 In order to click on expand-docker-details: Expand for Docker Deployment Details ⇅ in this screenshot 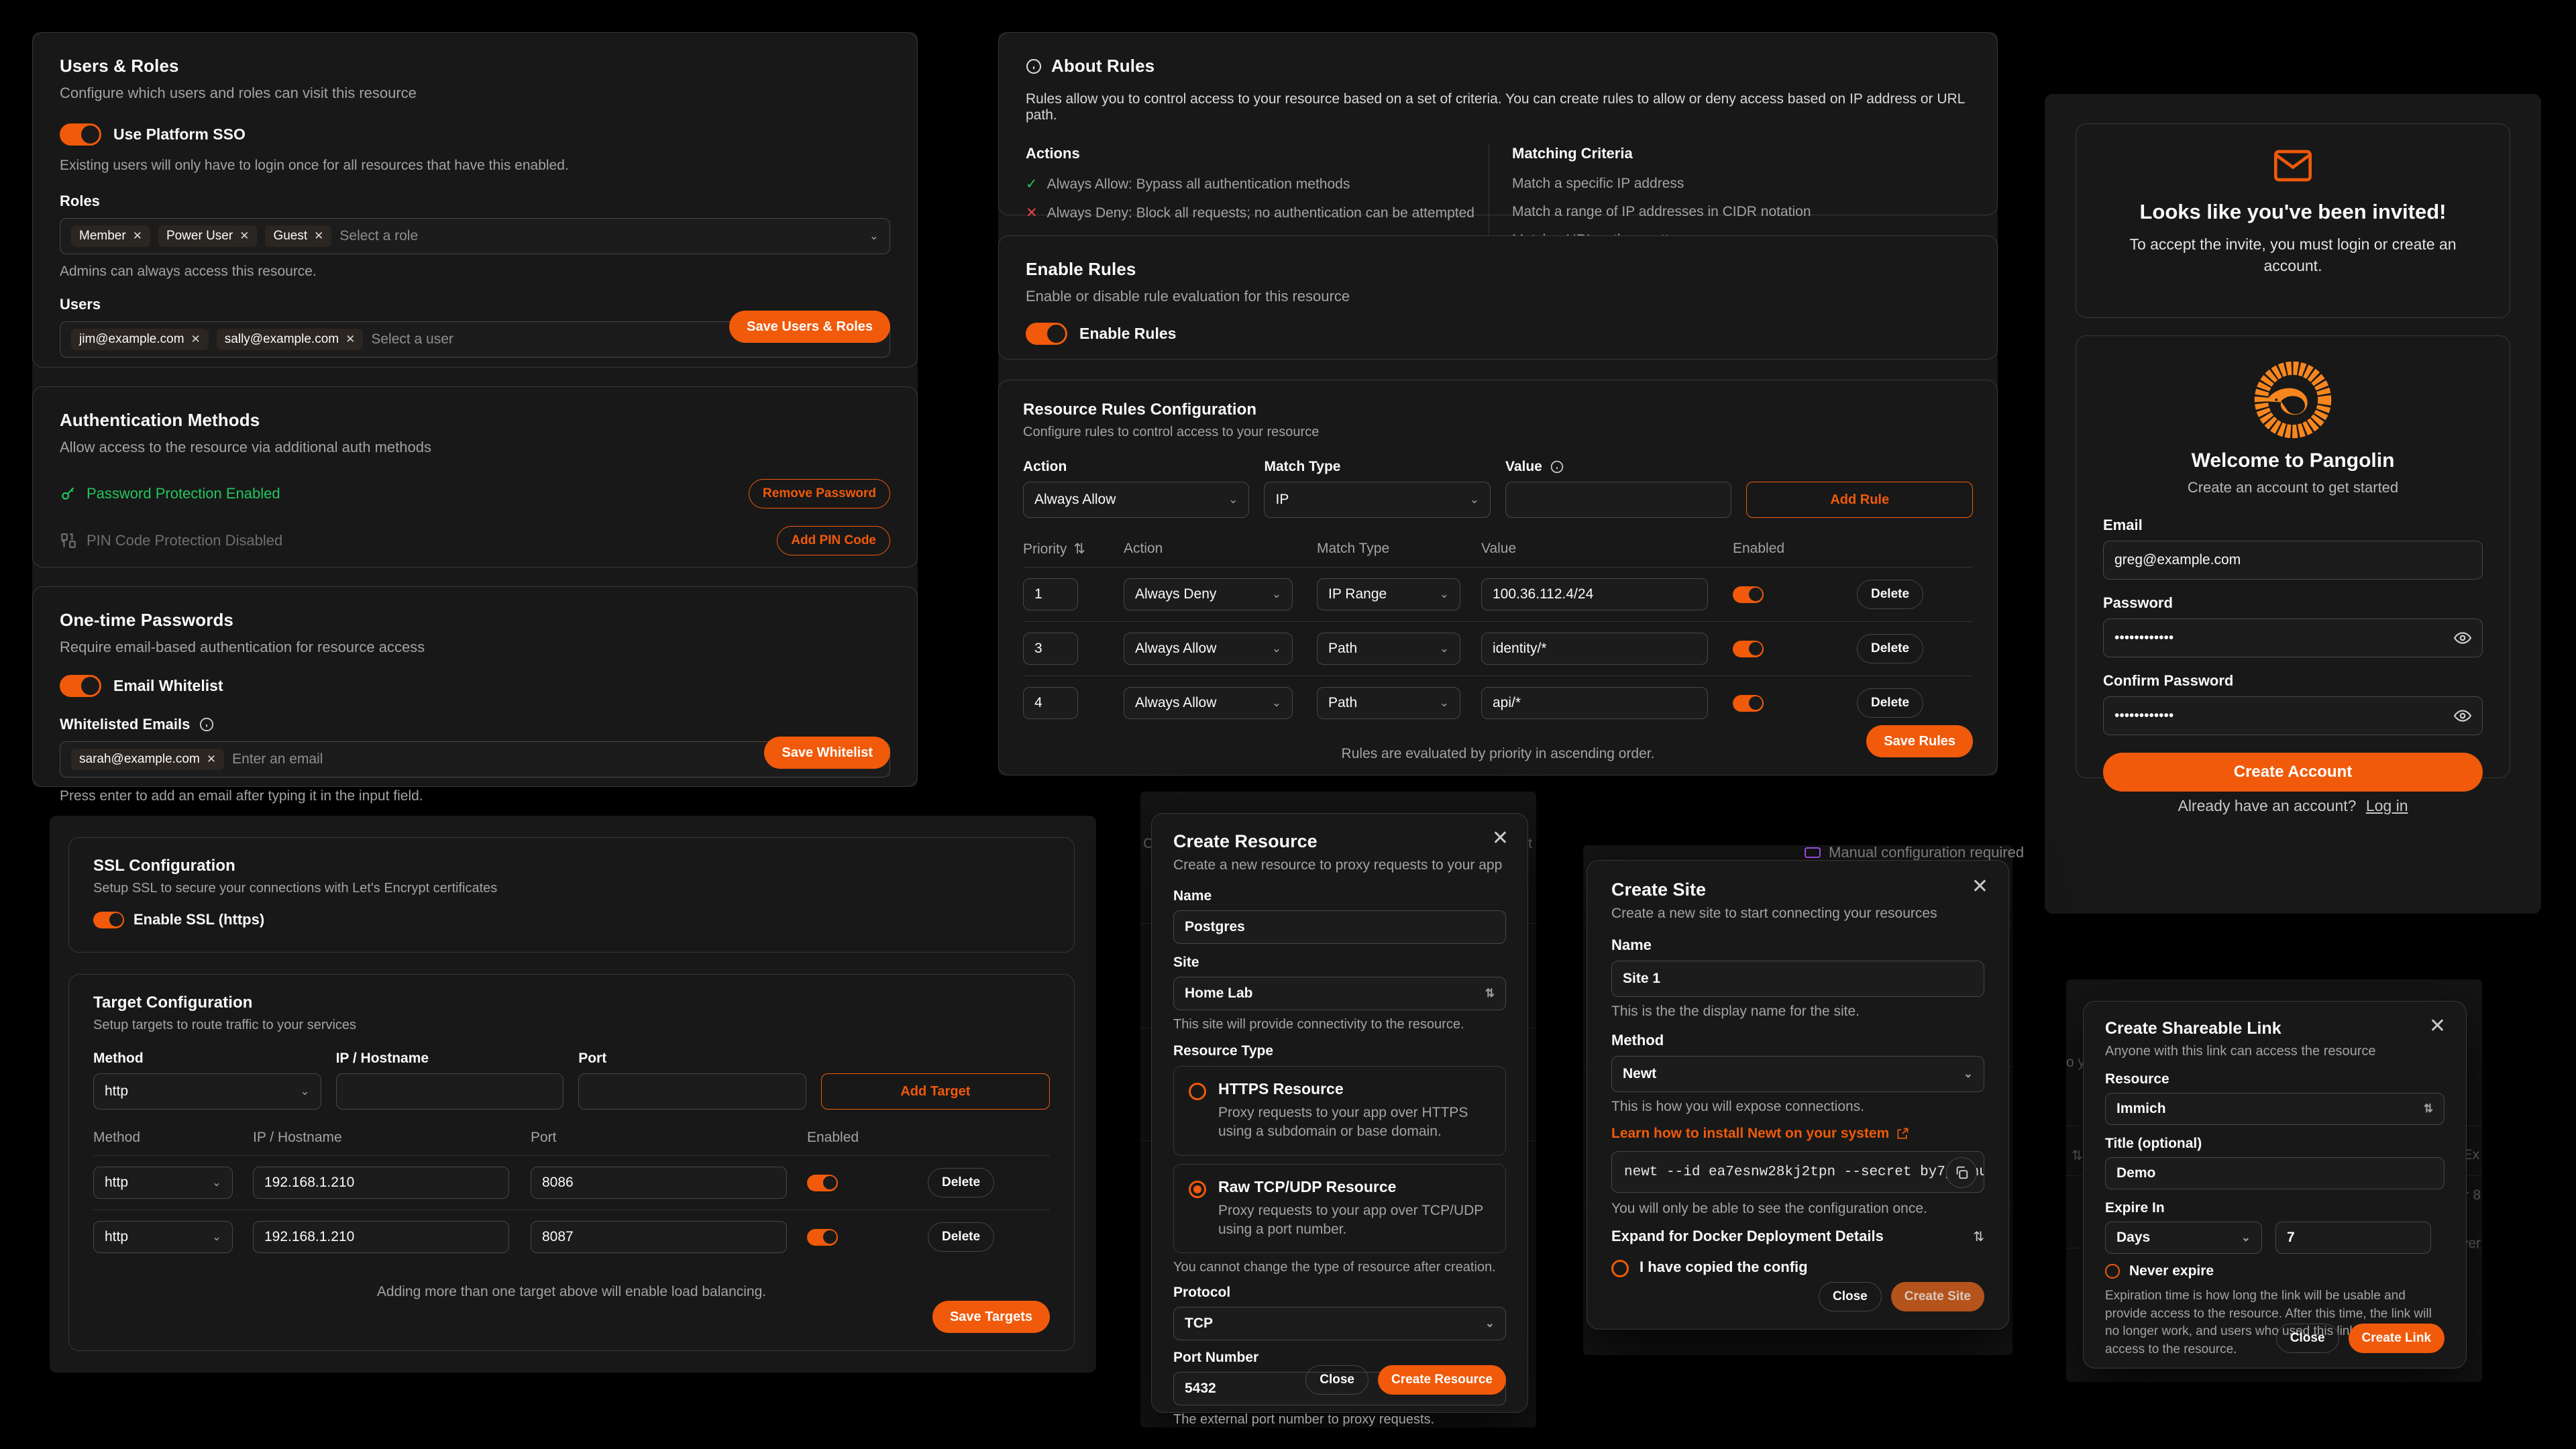, I will do `click(1797, 1236)`.